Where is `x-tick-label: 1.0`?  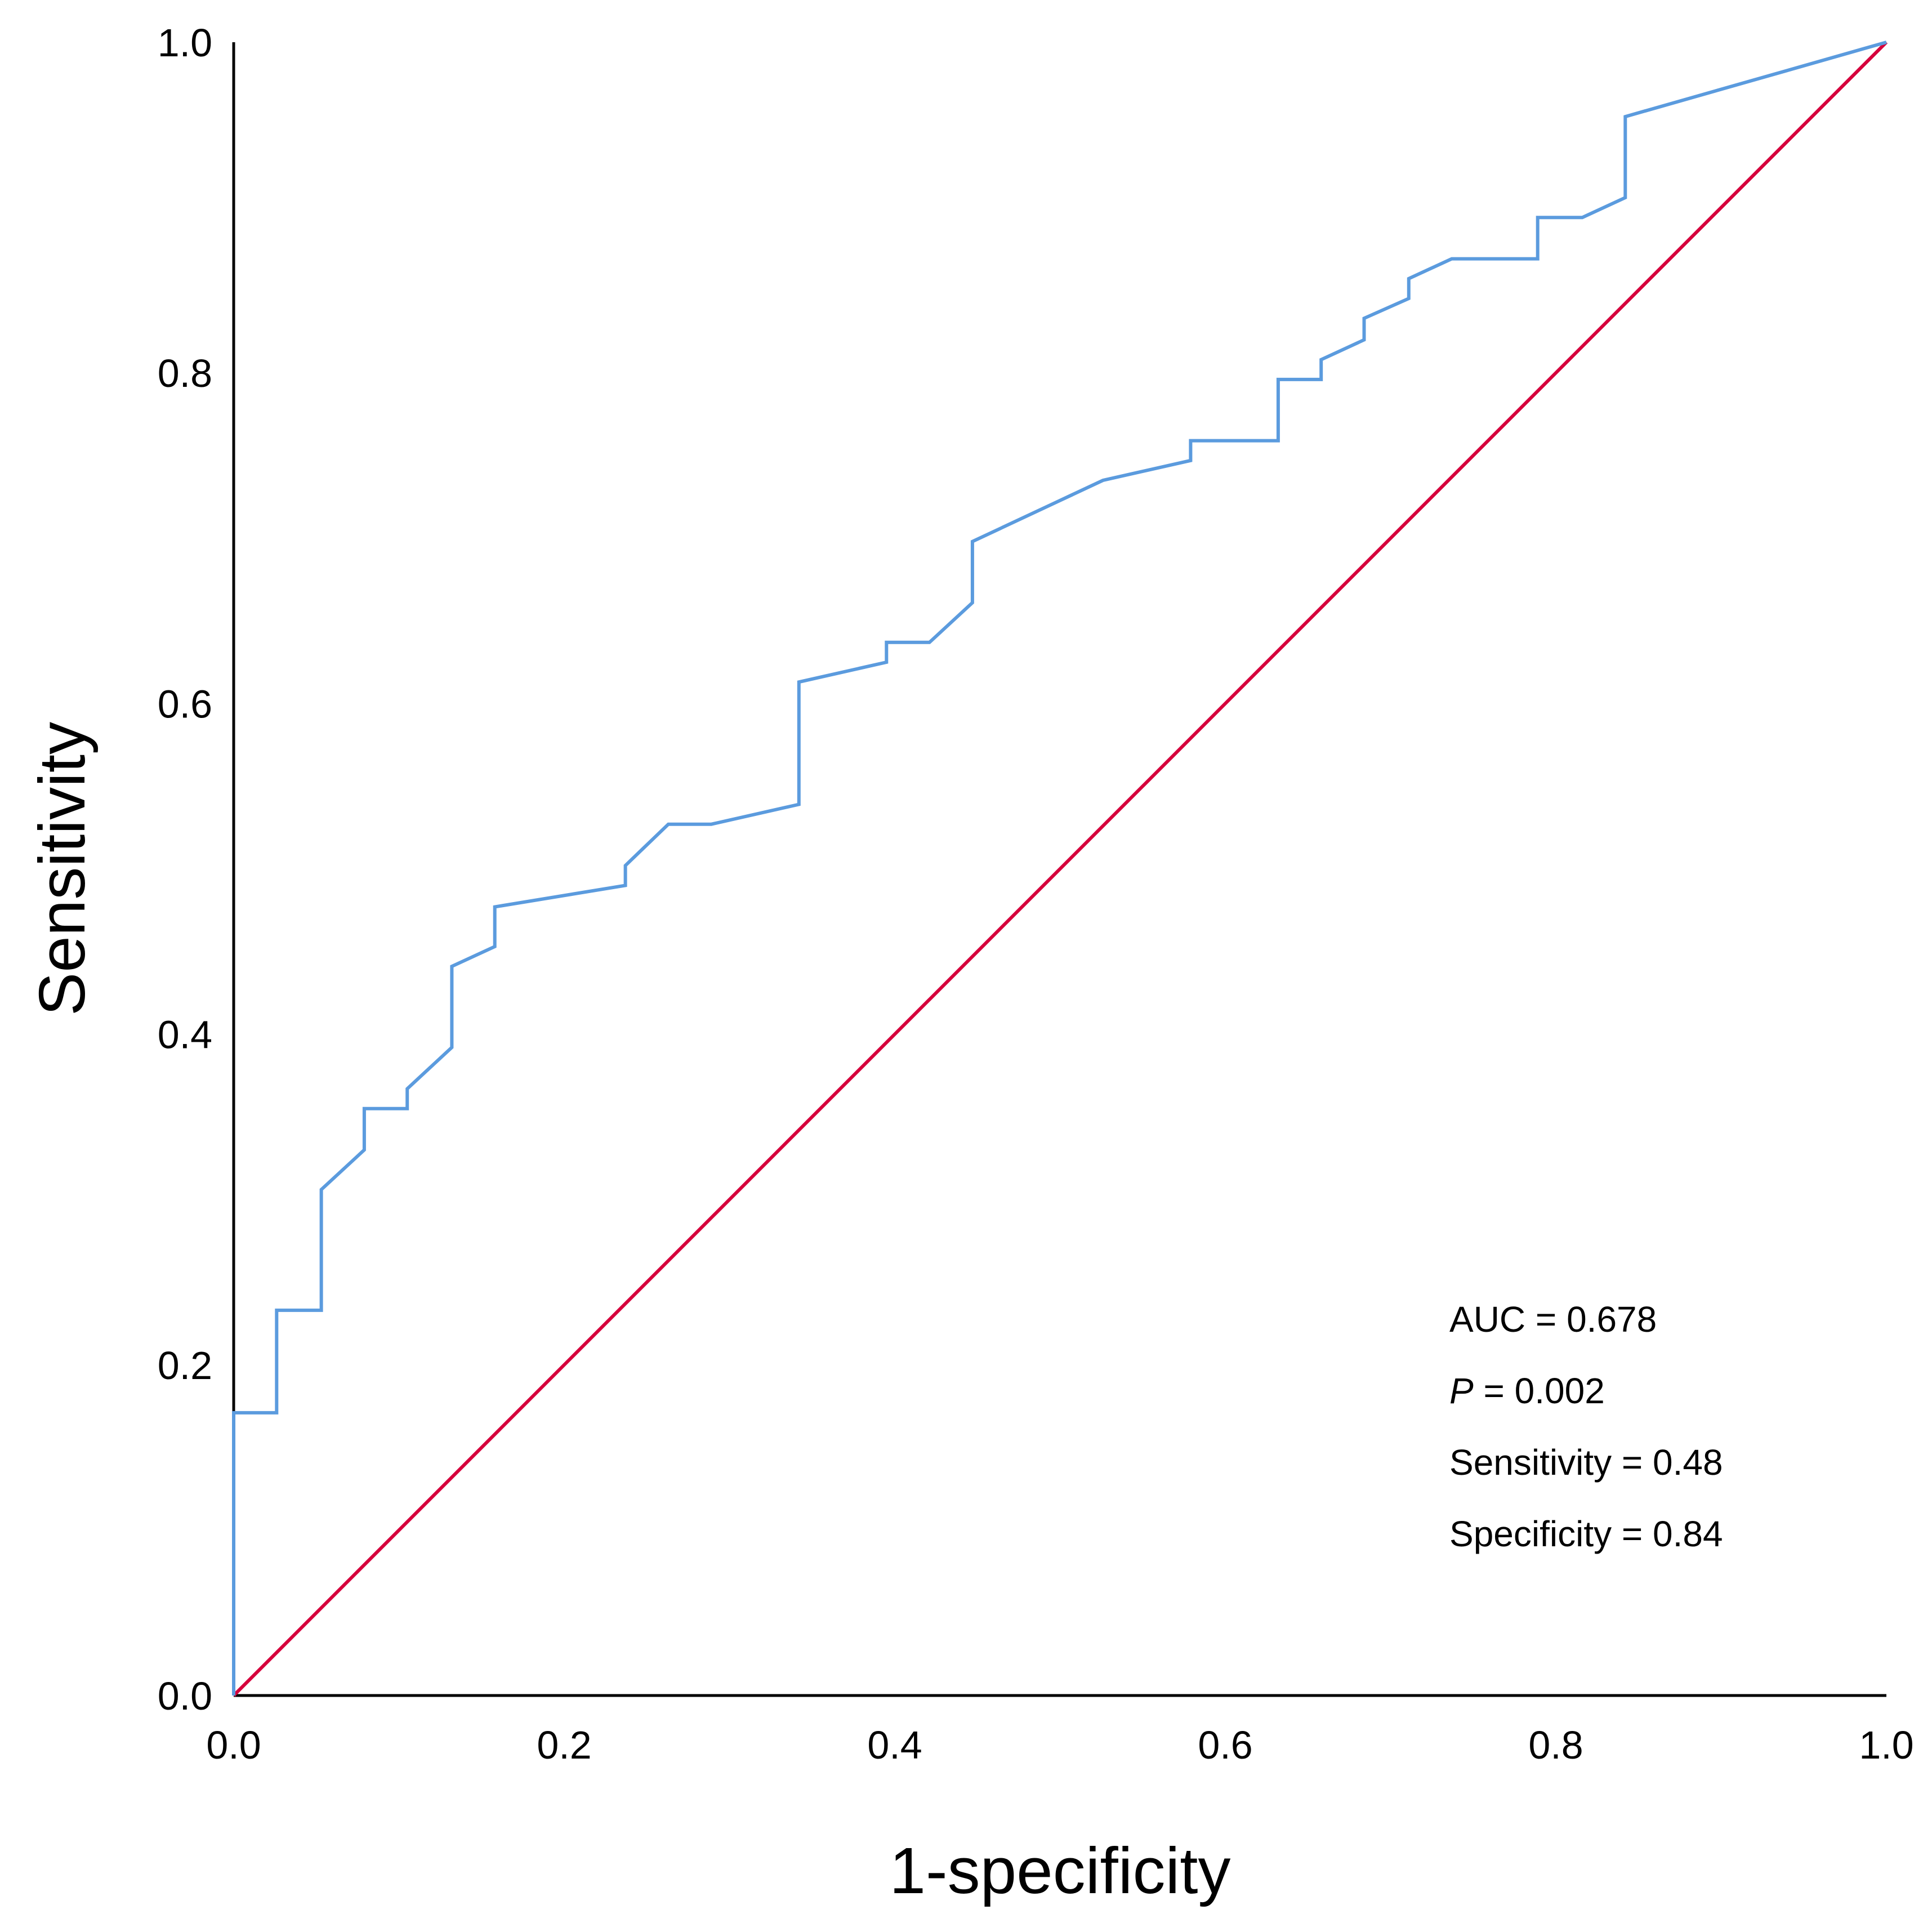 x-tick-label: 1.0 is located at coordinates (1886, 1745).